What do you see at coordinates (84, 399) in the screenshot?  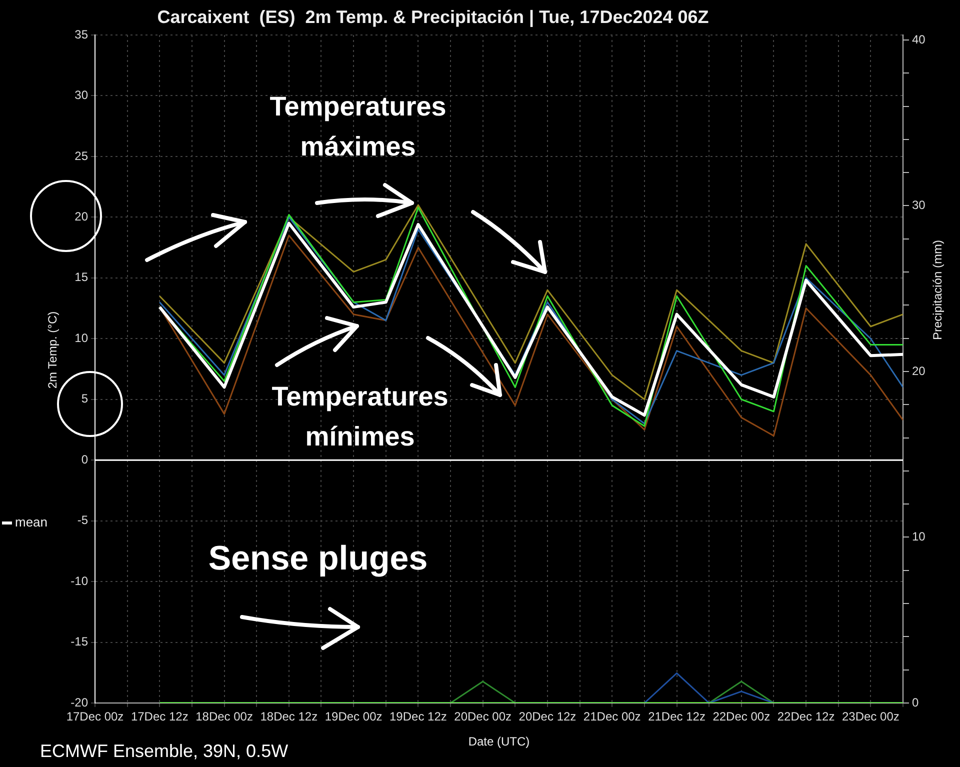 I see `y-tick-label: 5` at bounding box center [84, 399].